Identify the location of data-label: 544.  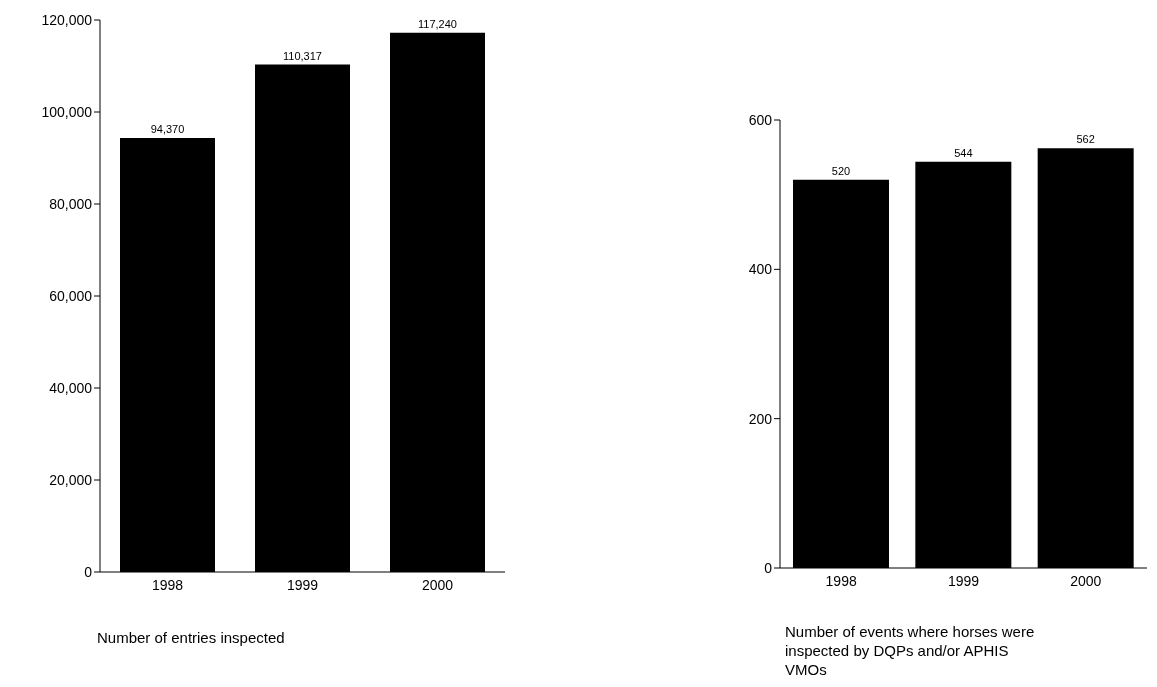
(963, 152).